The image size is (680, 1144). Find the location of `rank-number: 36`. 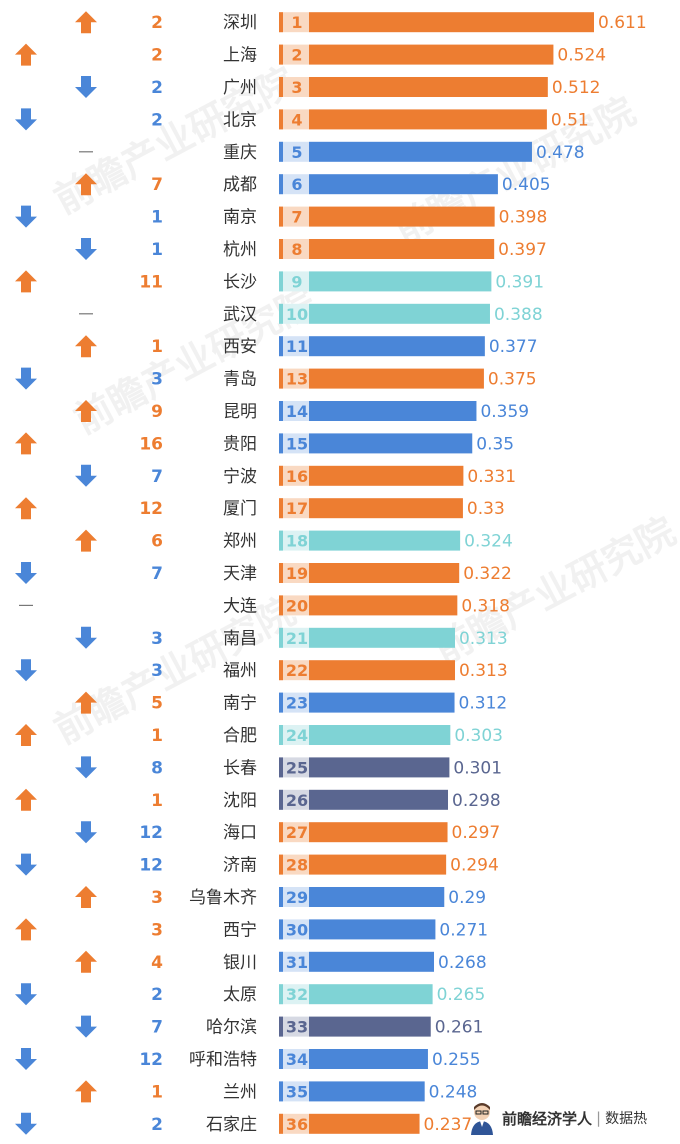

rank-number: 36 is located at coordinates (297, 1124).